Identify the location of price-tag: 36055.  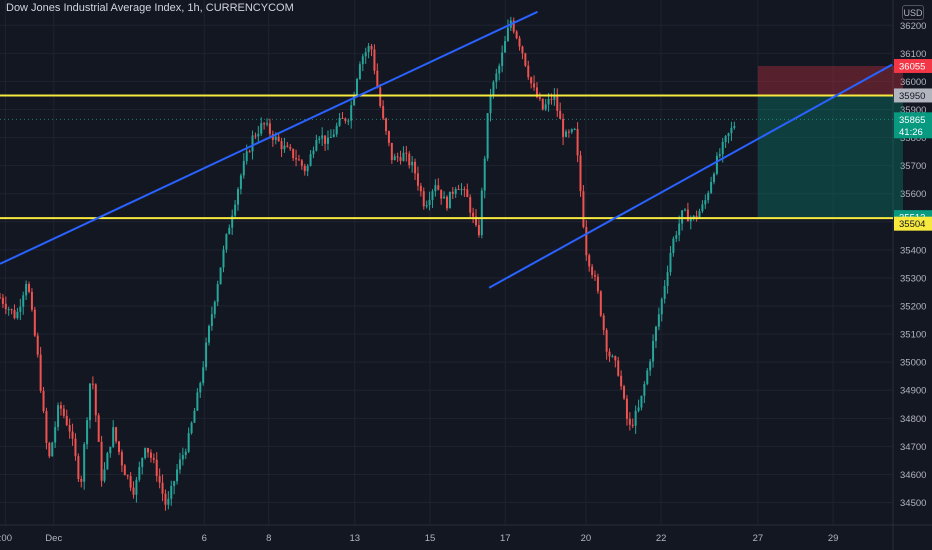
(913, 65).